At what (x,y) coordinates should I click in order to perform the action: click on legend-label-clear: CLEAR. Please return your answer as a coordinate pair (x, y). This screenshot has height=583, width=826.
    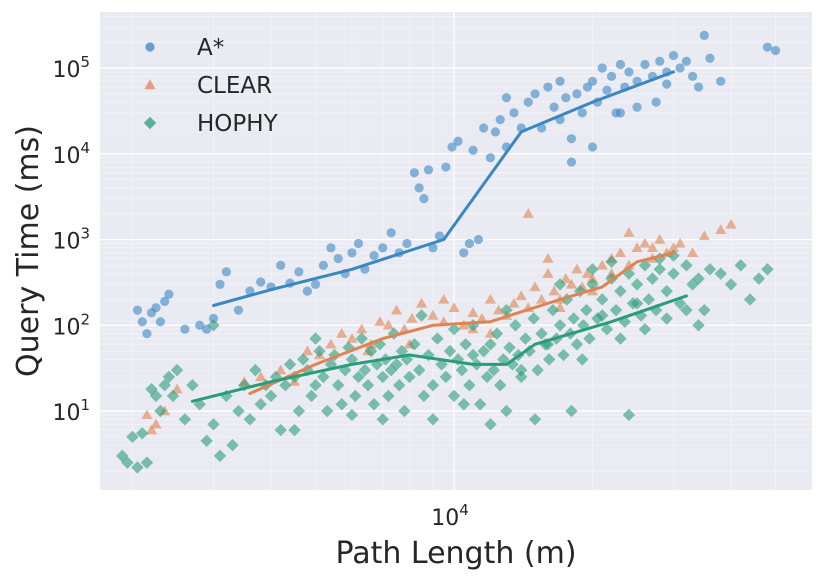
    Looking at the image, I should click on (234, 86).